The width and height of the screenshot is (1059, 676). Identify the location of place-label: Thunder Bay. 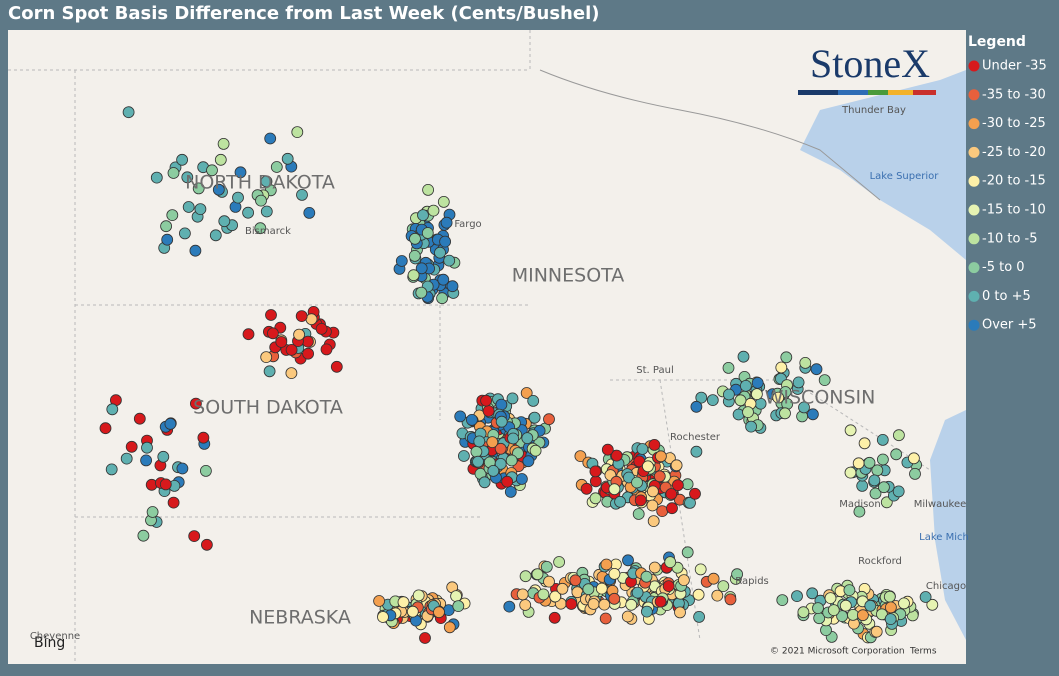
(873, 110).